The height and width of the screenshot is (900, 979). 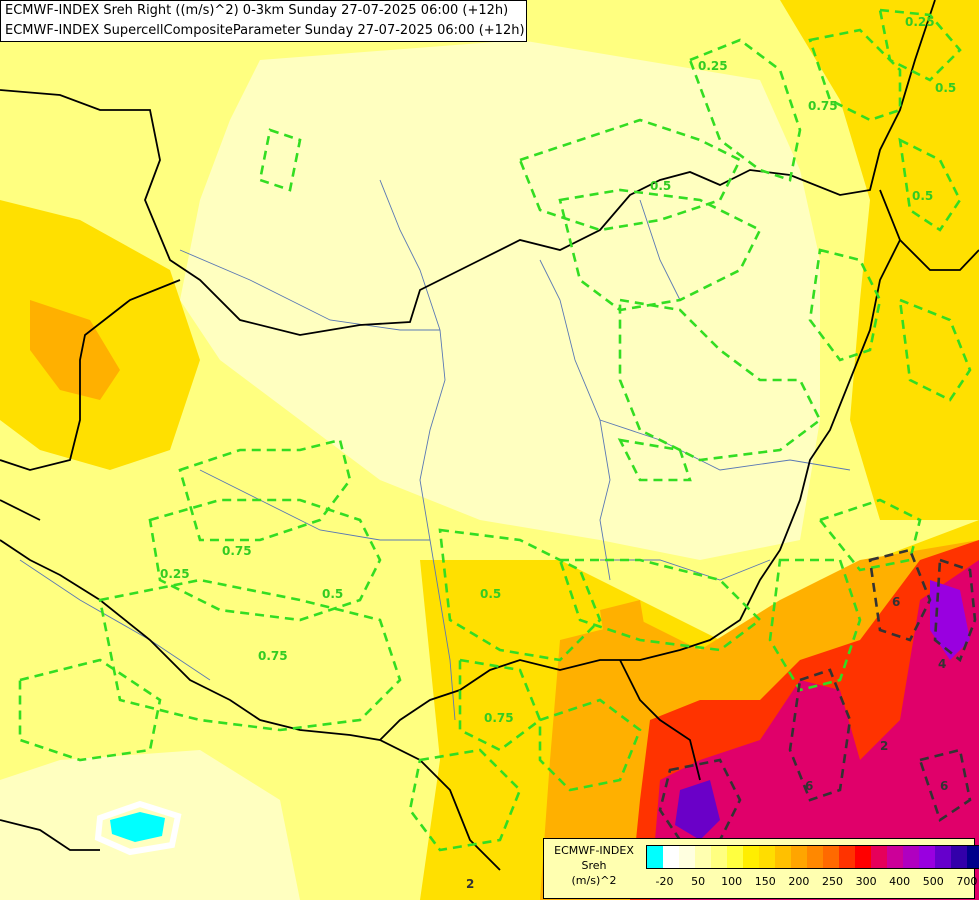 What do you see at coordinates (967, 881) in the screenshot?
I see `legend-tick-label: 700` at bounding box center [967, 881].